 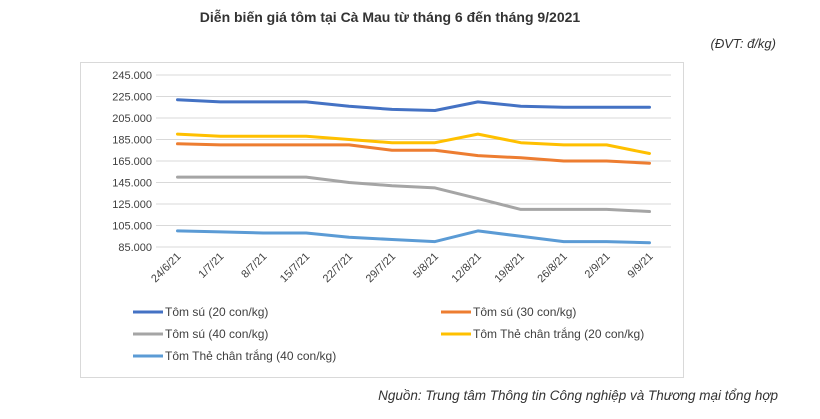 I want to click on legend-label: Tôm sú (30 con/kg), so click(x=524, y=312).